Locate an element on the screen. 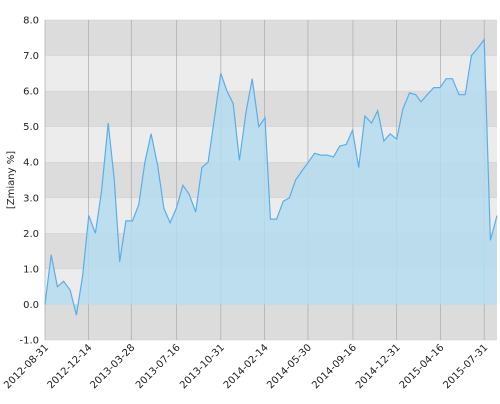 The image size is (500, 404). x-tick-label: 2015-04-16 is located at coordinates (422, 366).